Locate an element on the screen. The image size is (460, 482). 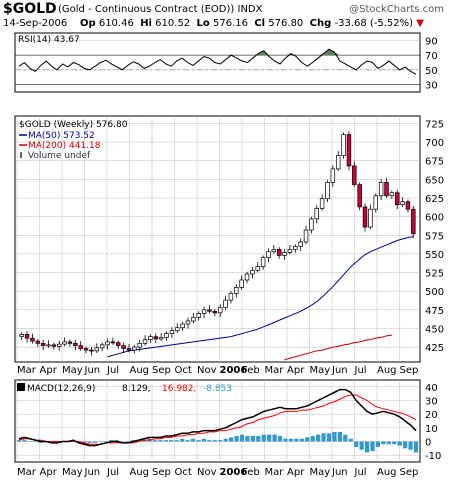
macd-histogram-legend-value: -8.853 is located at coordinates (217, 389).